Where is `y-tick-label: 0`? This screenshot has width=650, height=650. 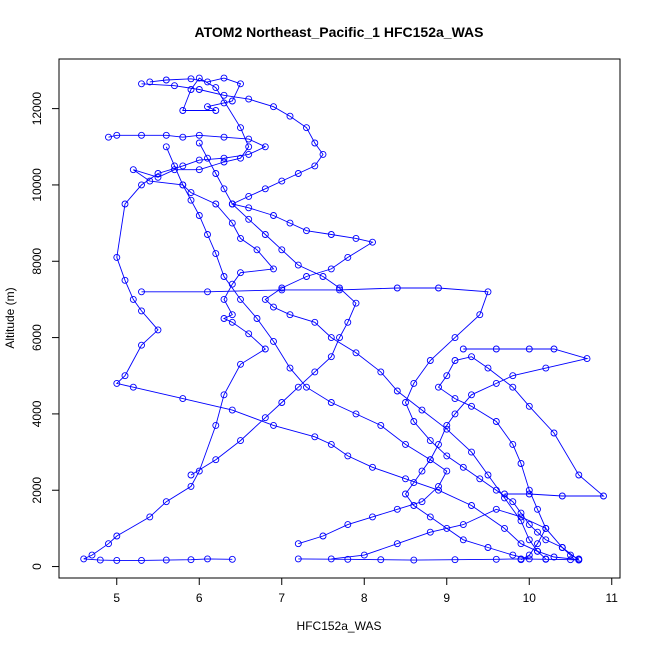 y-tick-label: 0 is located at coordinates (37, 566).